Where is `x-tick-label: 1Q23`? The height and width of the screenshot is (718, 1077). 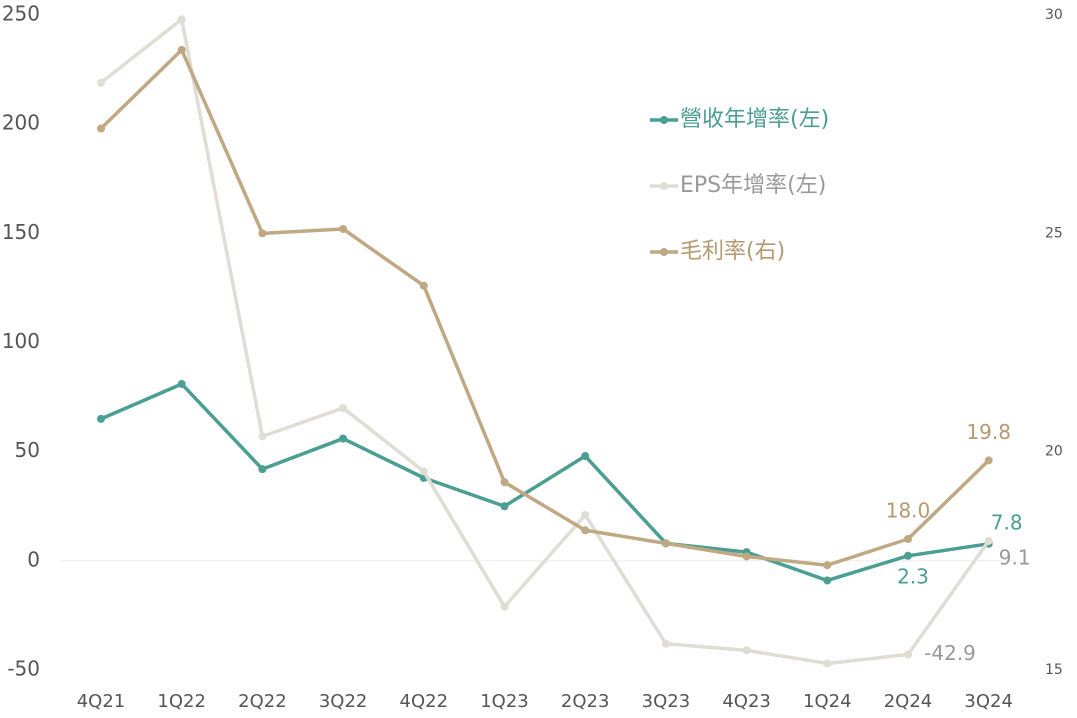
x-tick-label: 1Q23 is located at coordinates (504, 701).